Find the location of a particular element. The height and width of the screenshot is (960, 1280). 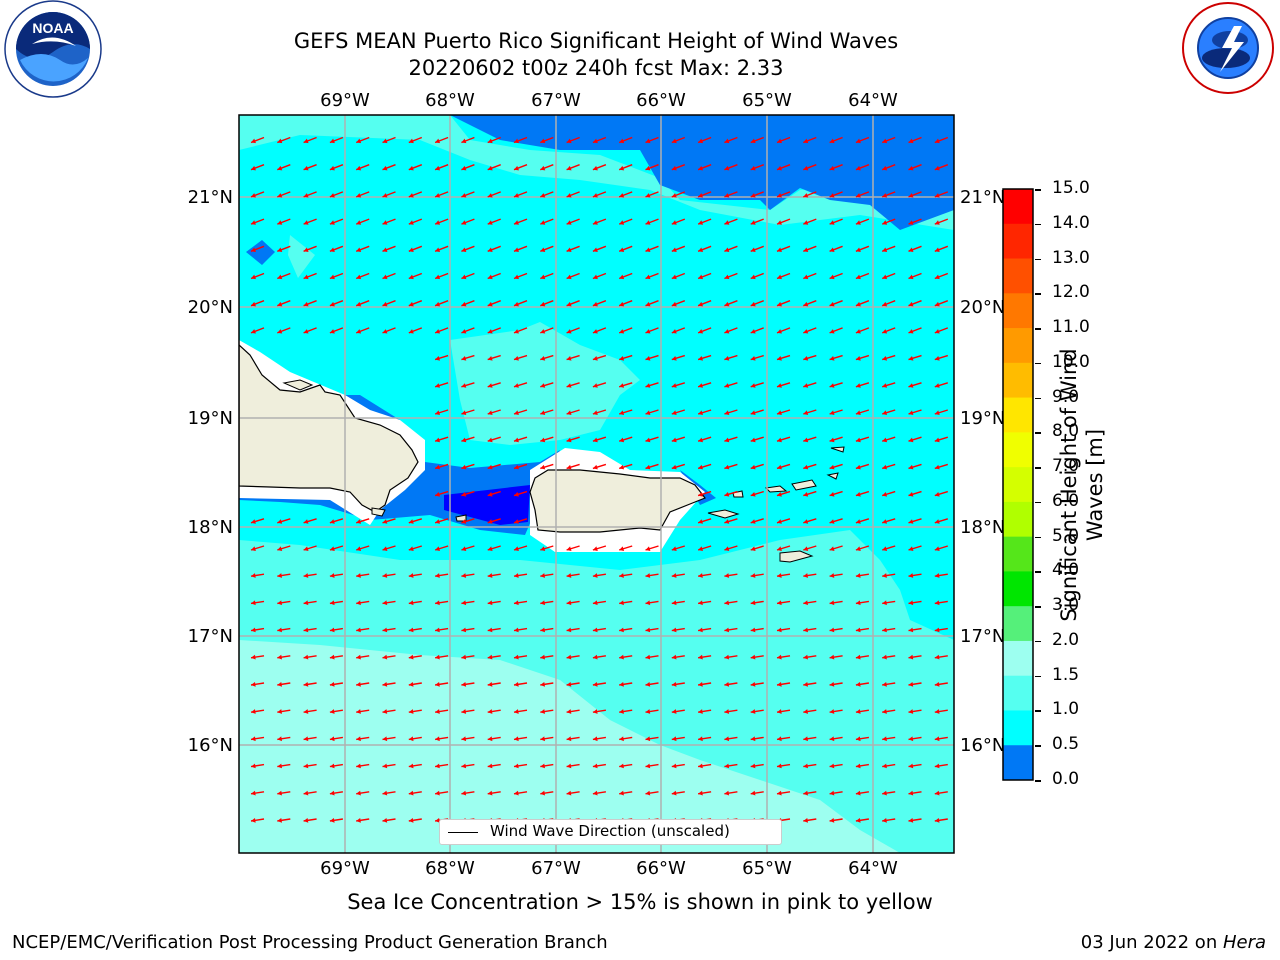

nws-logo is located at coordinates (1228, 48).